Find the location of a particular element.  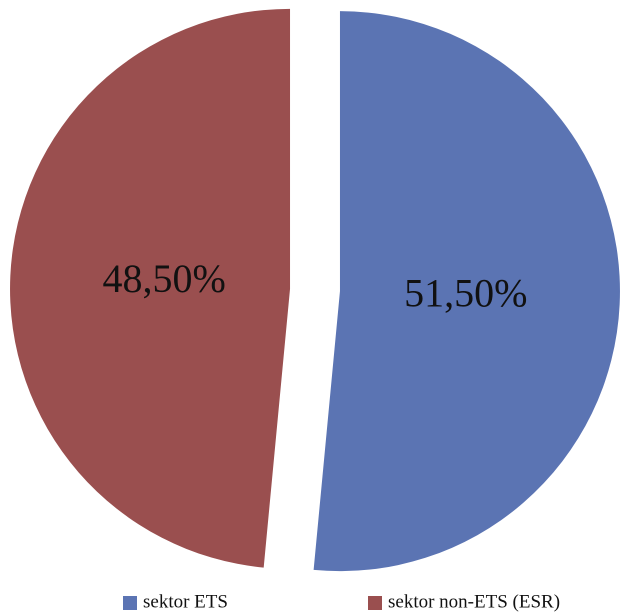

data-label: 51,50% is located at coordinates (465, 292).